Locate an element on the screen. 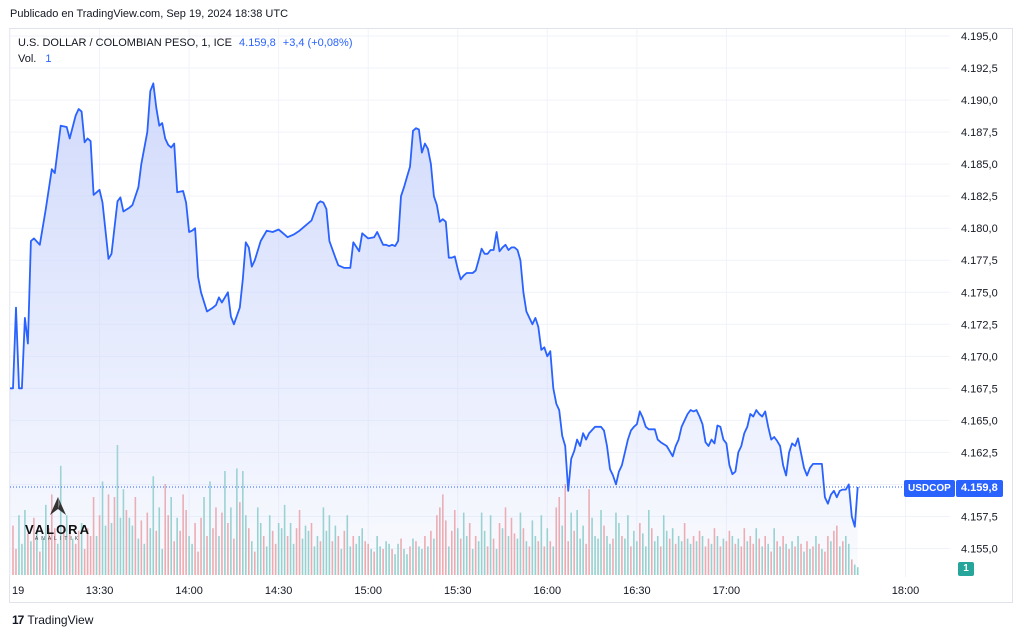 Image resolution: width=1024 pixels, height=639 pixels. legend-change: +3,4 (+0,08%) is located at coordinates (317, 43).